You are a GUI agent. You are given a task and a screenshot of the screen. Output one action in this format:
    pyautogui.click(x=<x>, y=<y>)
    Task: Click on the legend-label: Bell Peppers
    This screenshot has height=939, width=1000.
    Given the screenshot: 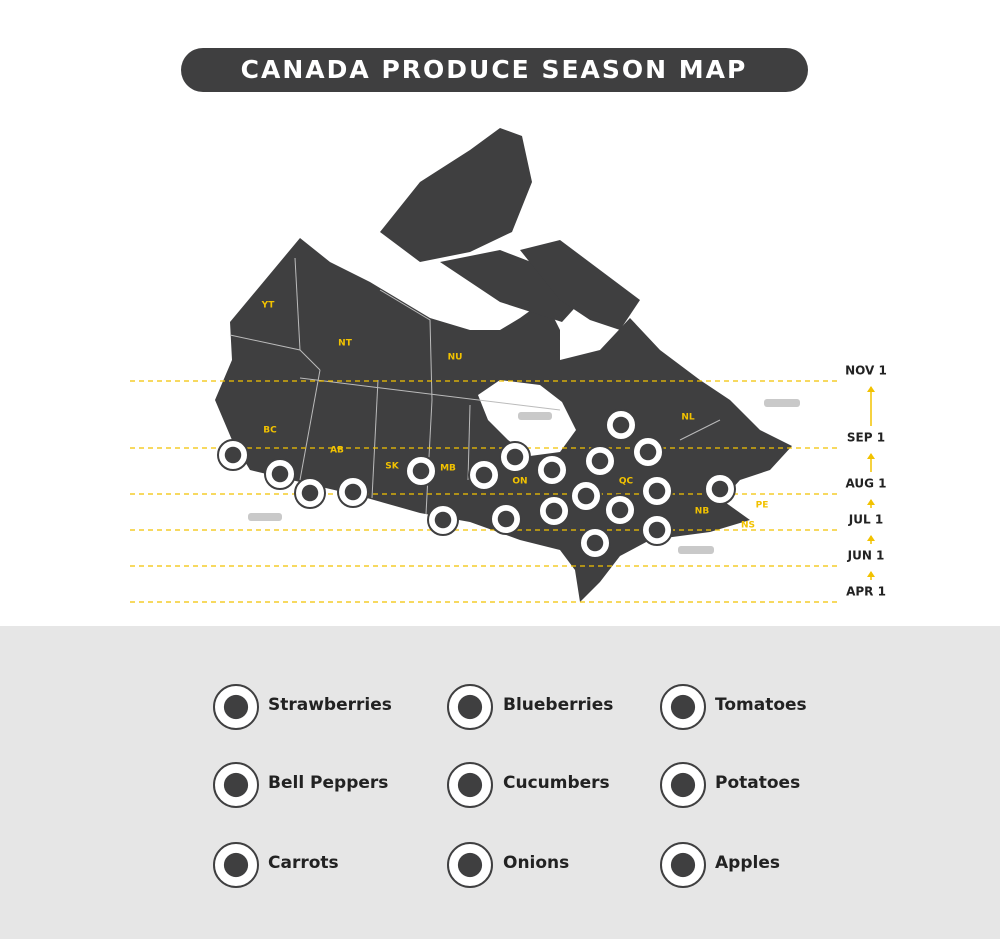 What is the action you would take?
    pyautogui.click(x=328, y=783)
    